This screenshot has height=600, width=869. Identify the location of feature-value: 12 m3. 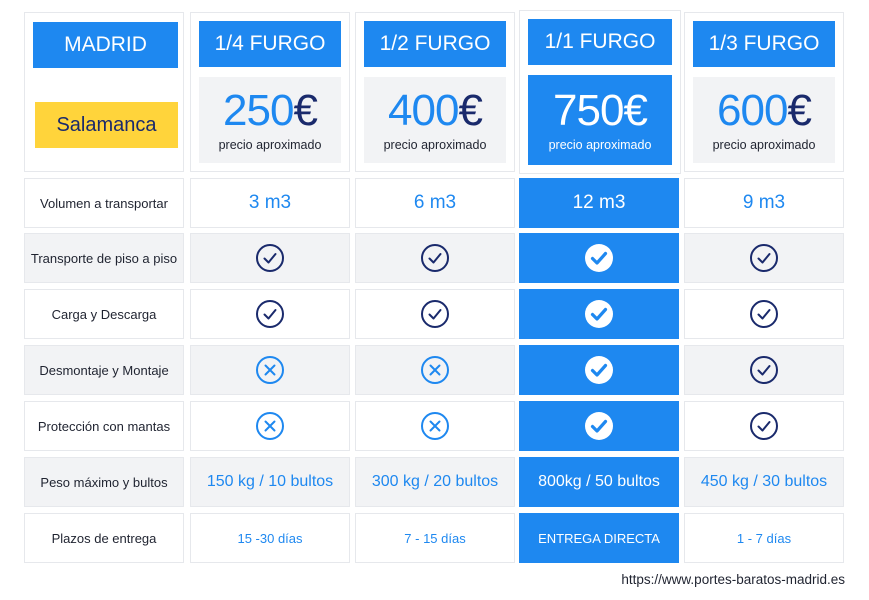
(599, 202).